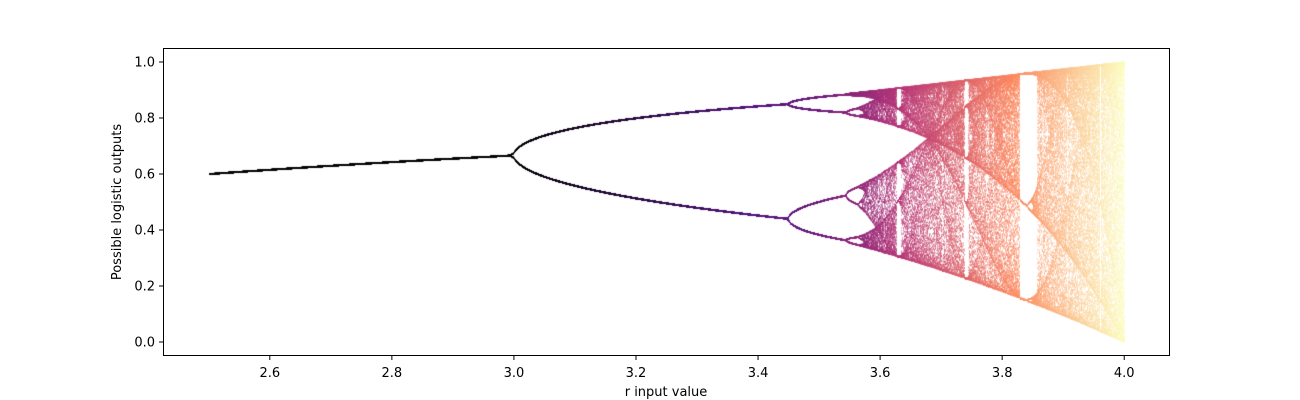  I want to click on x-tick-label: 4.0, so click(1124, 373).